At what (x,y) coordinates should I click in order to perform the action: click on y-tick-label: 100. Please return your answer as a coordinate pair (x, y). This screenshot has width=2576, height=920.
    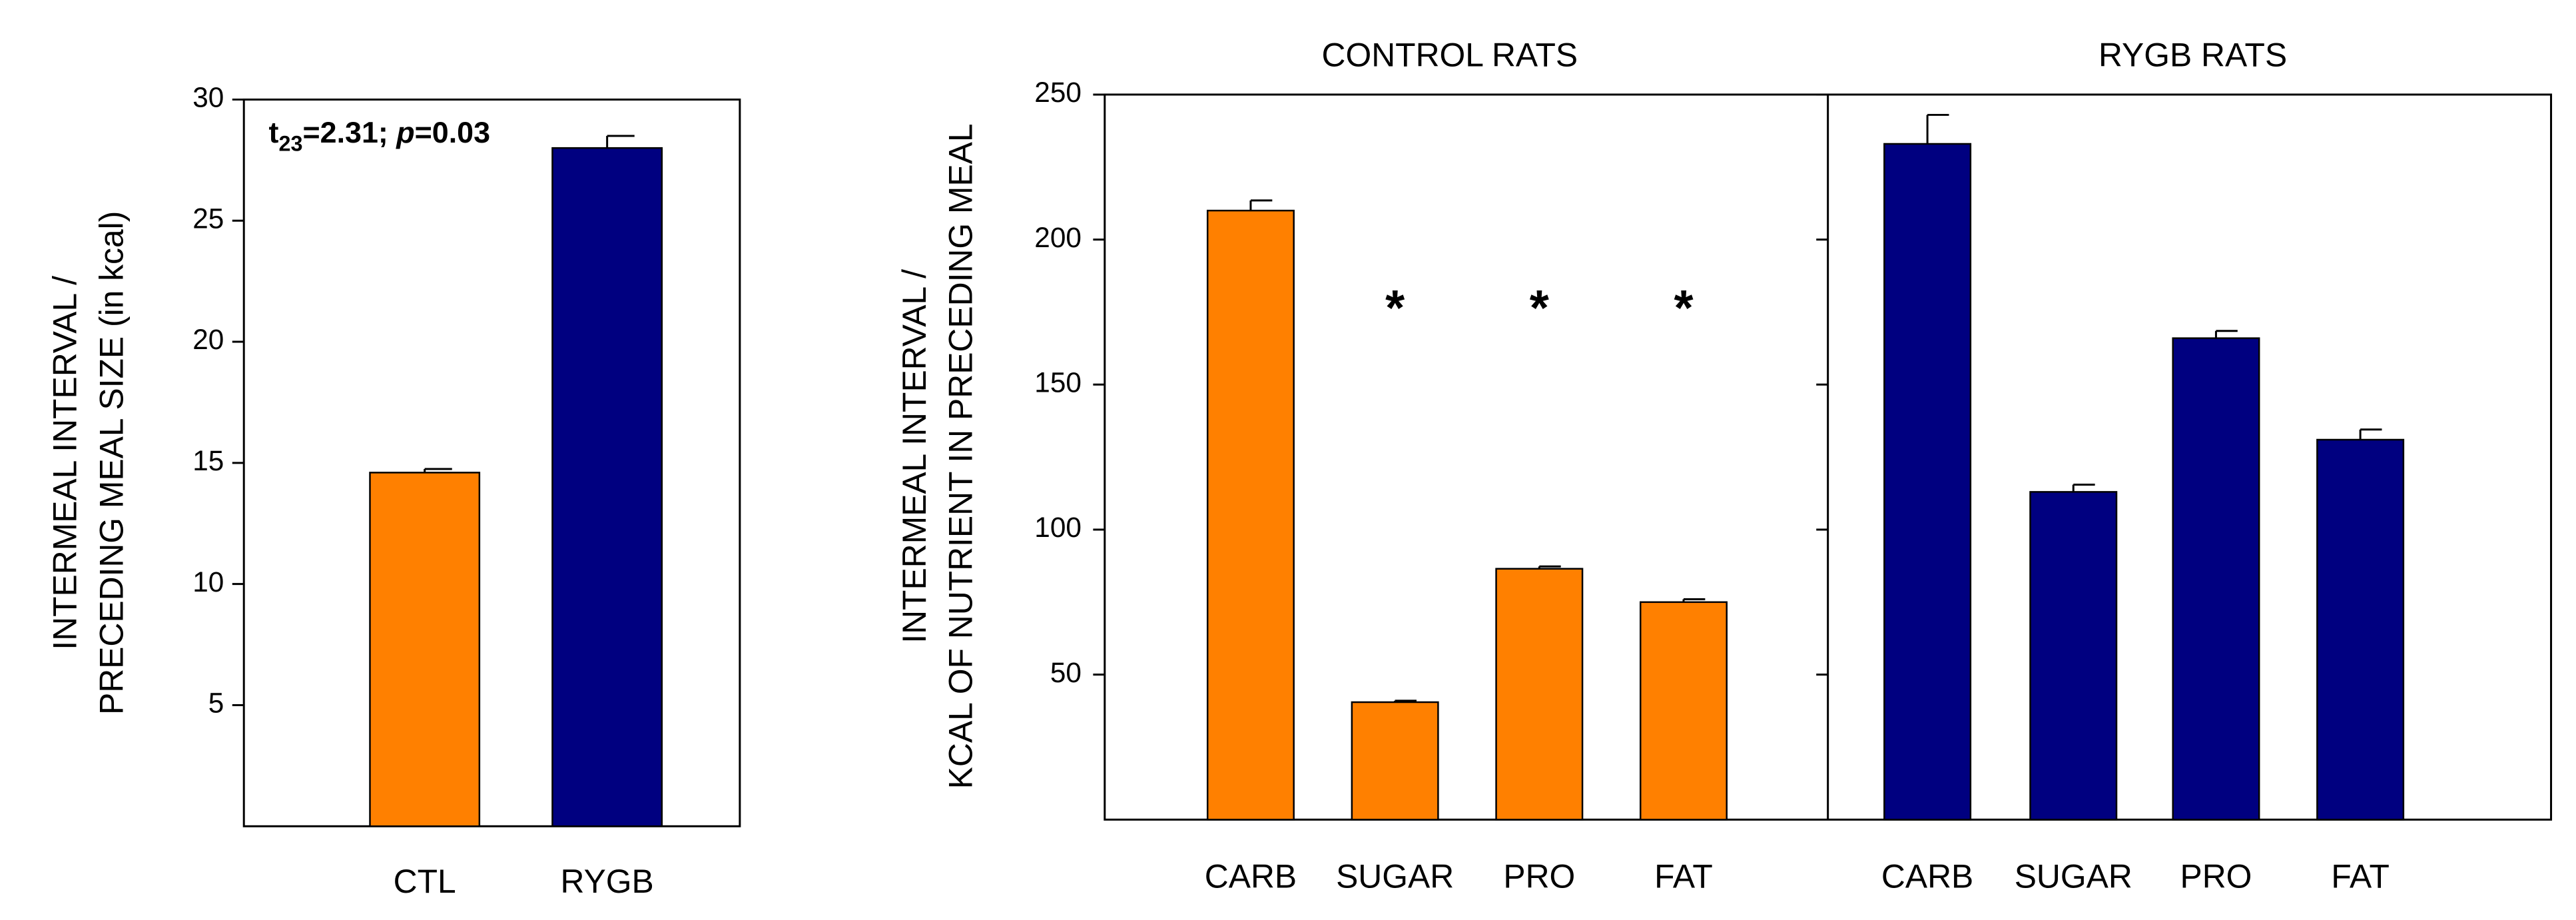
    Looking at the image, I should click on (1058, 527).